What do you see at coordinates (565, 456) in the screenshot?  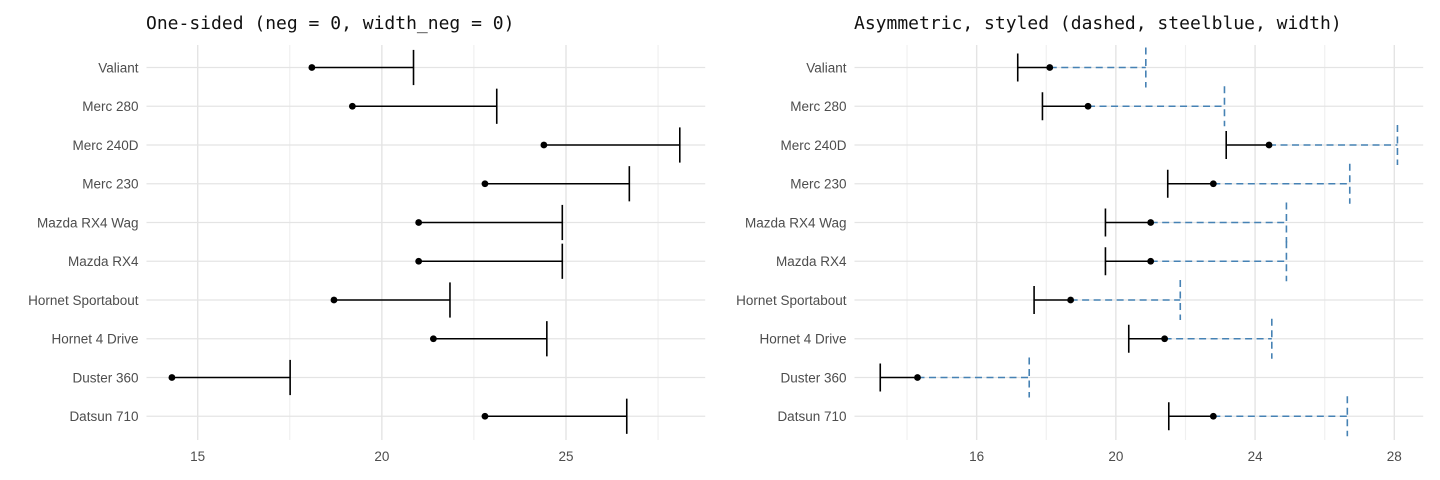 I see `x-tick-label: 25` at bounding box center [565, 456].